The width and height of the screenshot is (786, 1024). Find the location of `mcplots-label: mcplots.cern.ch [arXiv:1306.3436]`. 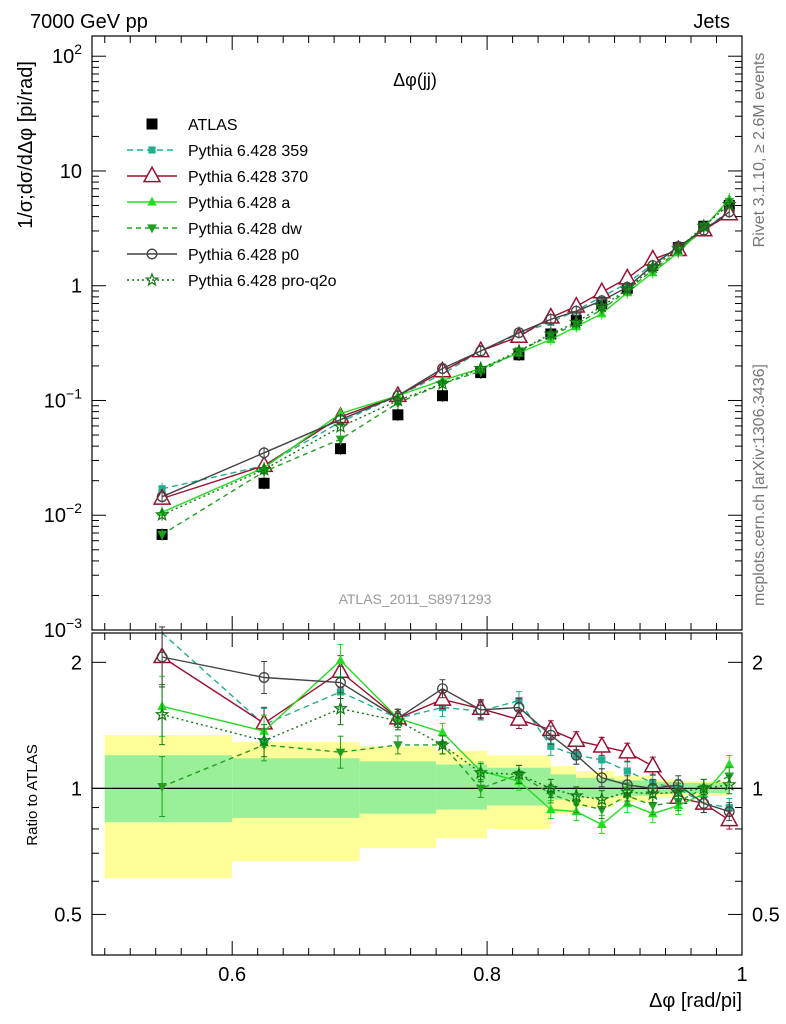

mcplots-label: mcplots.cern.ch [arXiv:1306.3436] is located at coordinates (759, 485).